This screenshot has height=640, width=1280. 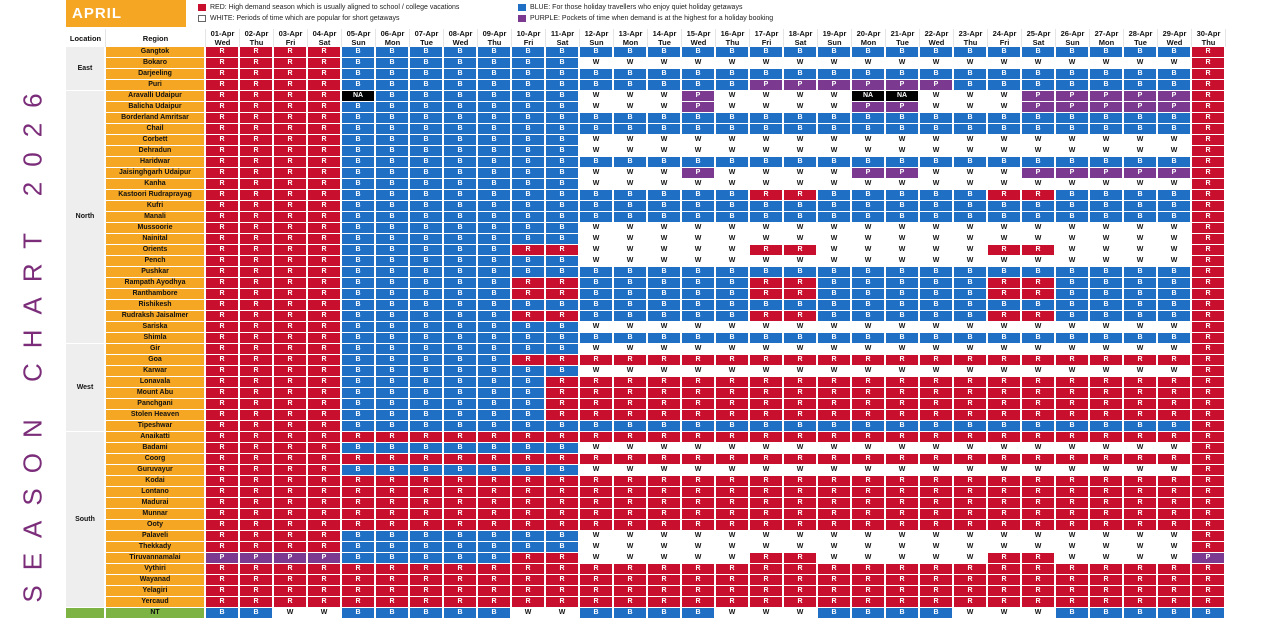 I want to click on season-cell: P, so click(x=903, y=85).